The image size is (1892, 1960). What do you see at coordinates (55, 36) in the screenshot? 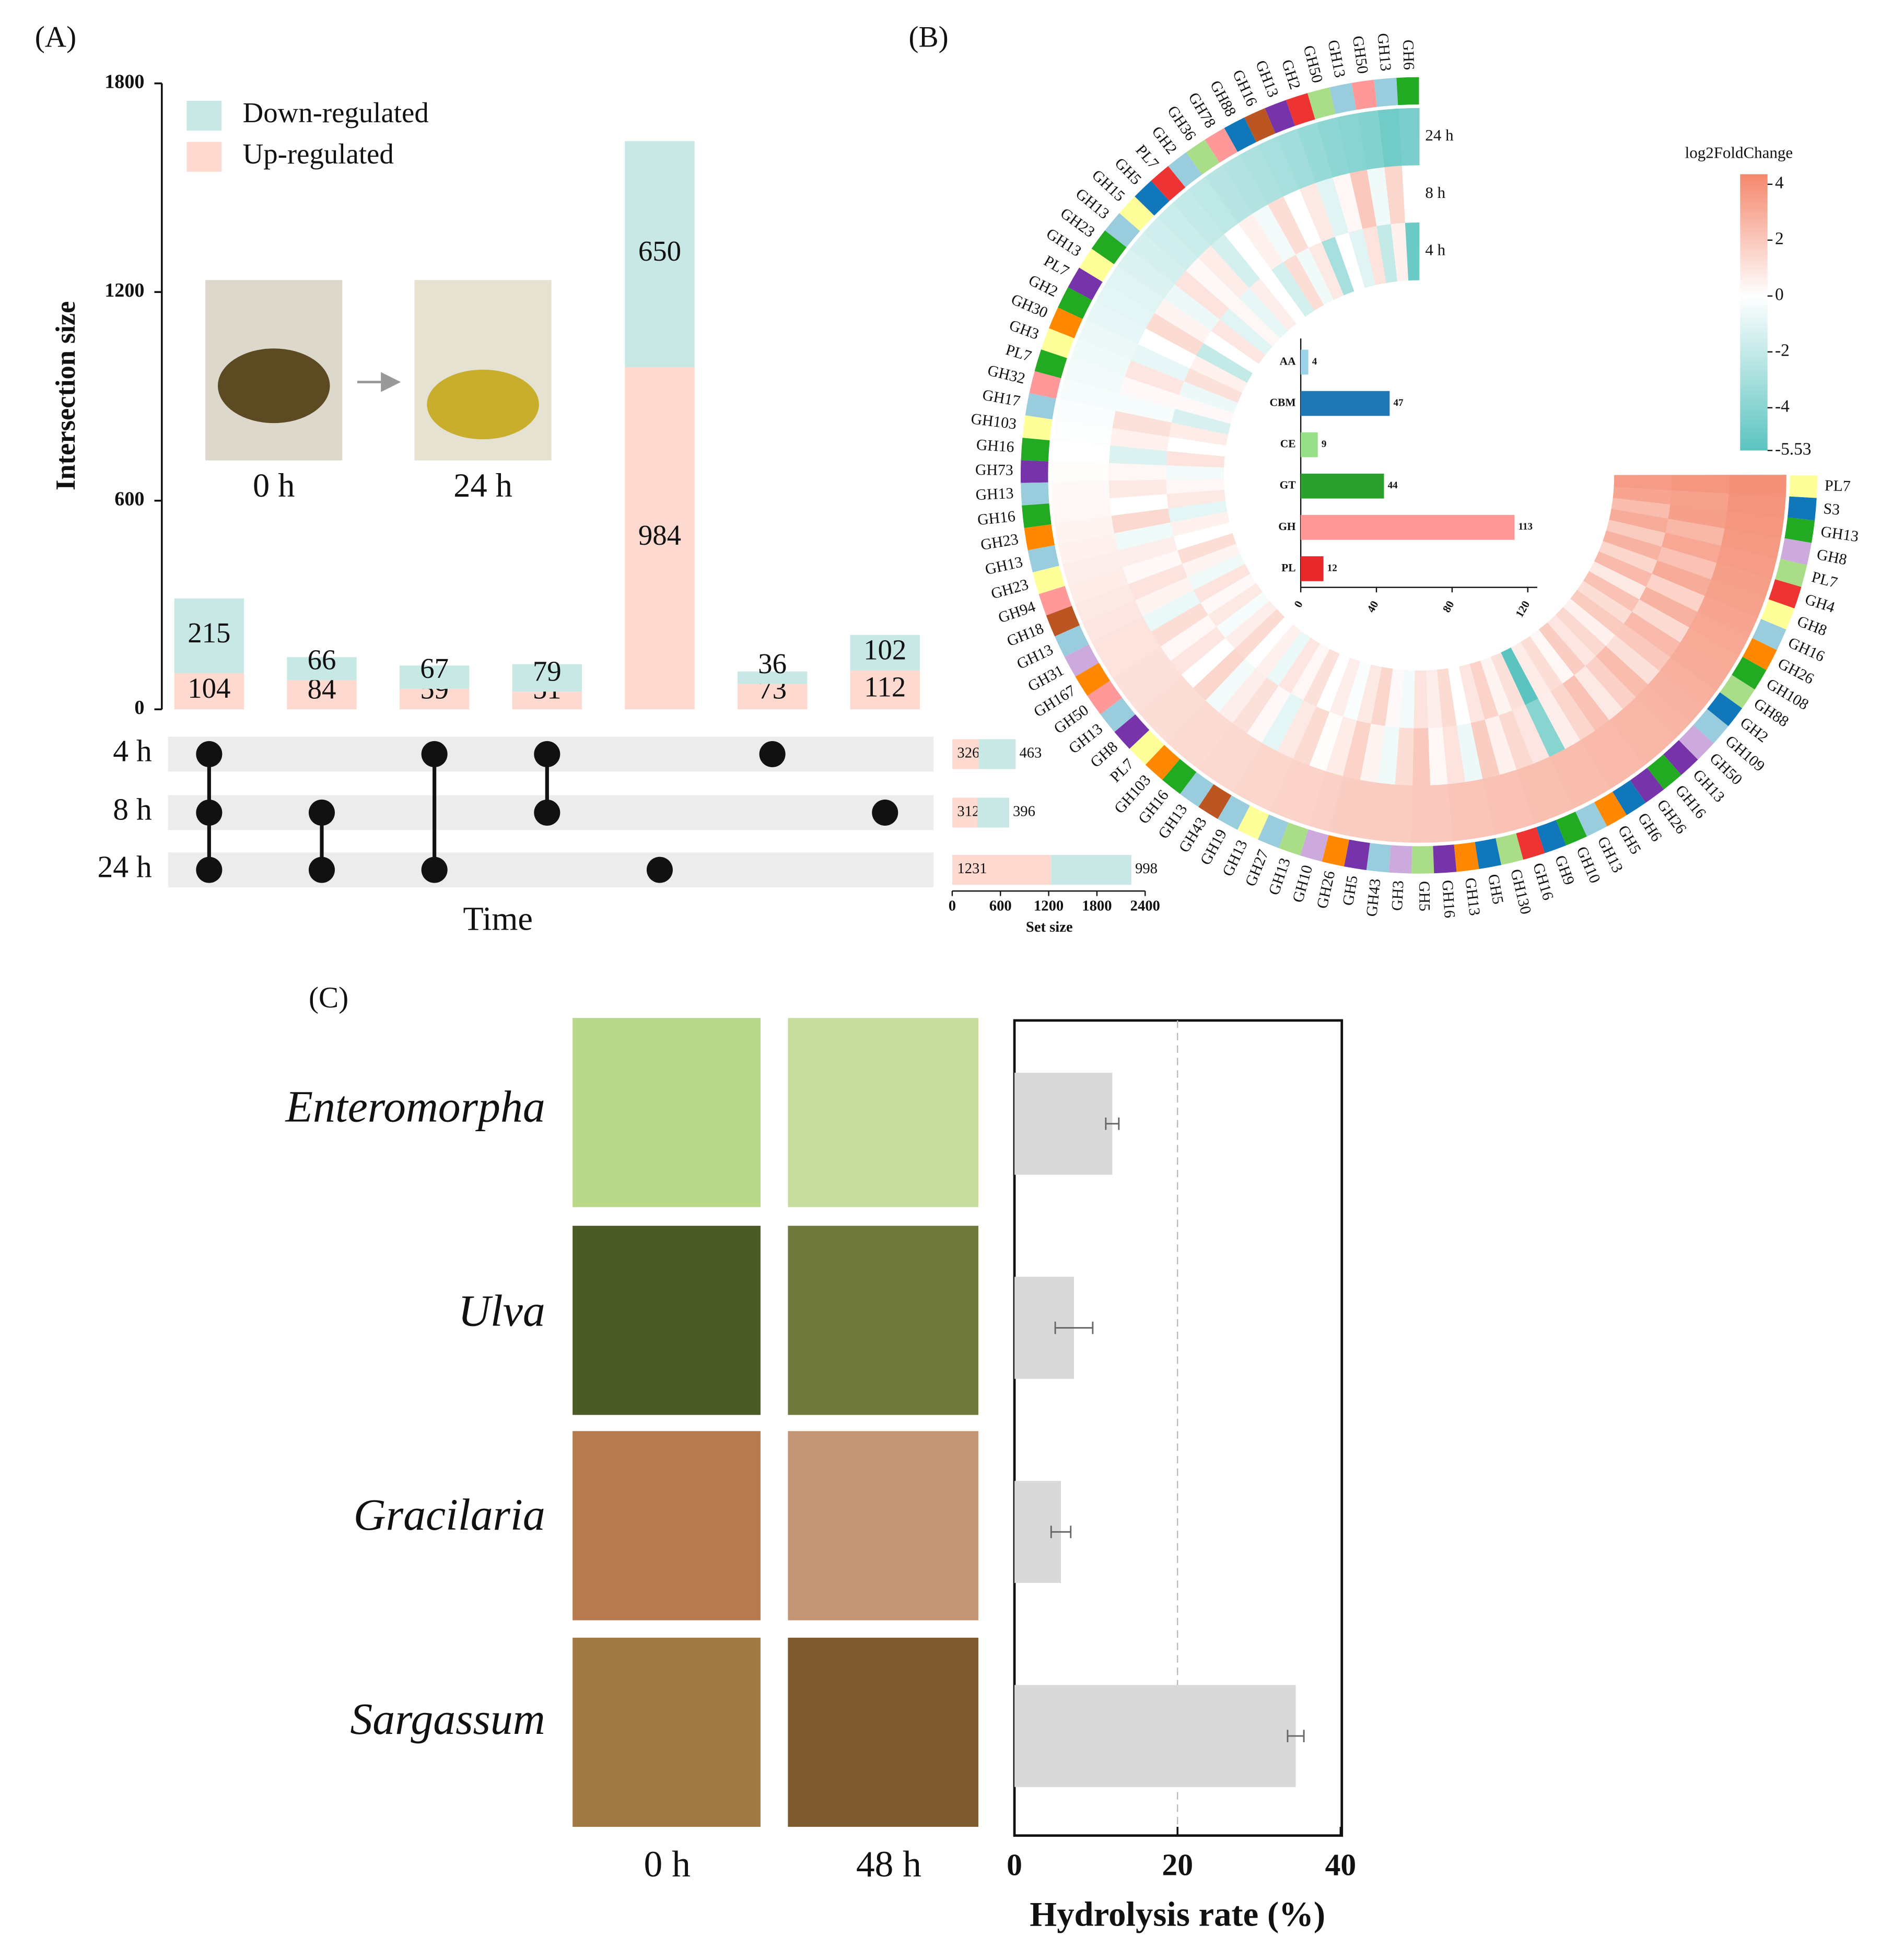
I see `panel-label: (A)` at bounding box center [55, 36].